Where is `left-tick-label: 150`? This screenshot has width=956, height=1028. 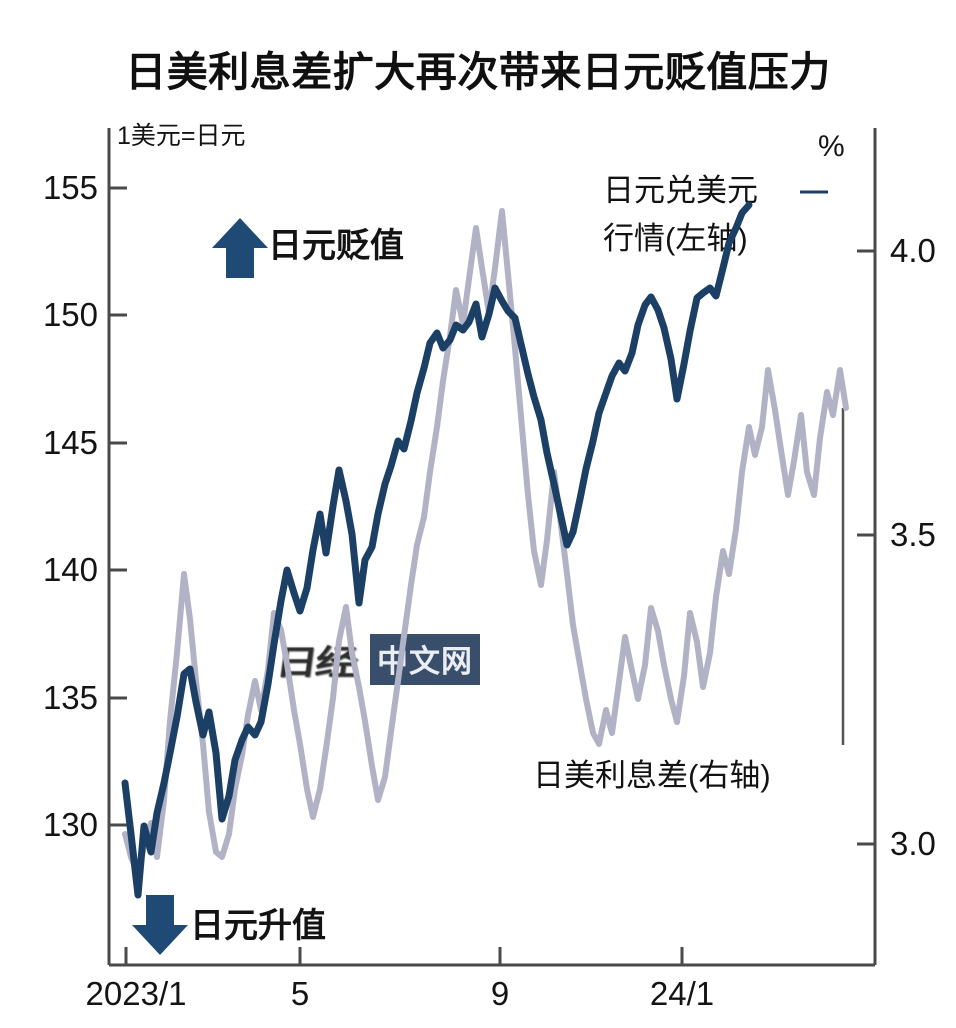
left-tick-label: 150 is located at coordinates (70, 314).